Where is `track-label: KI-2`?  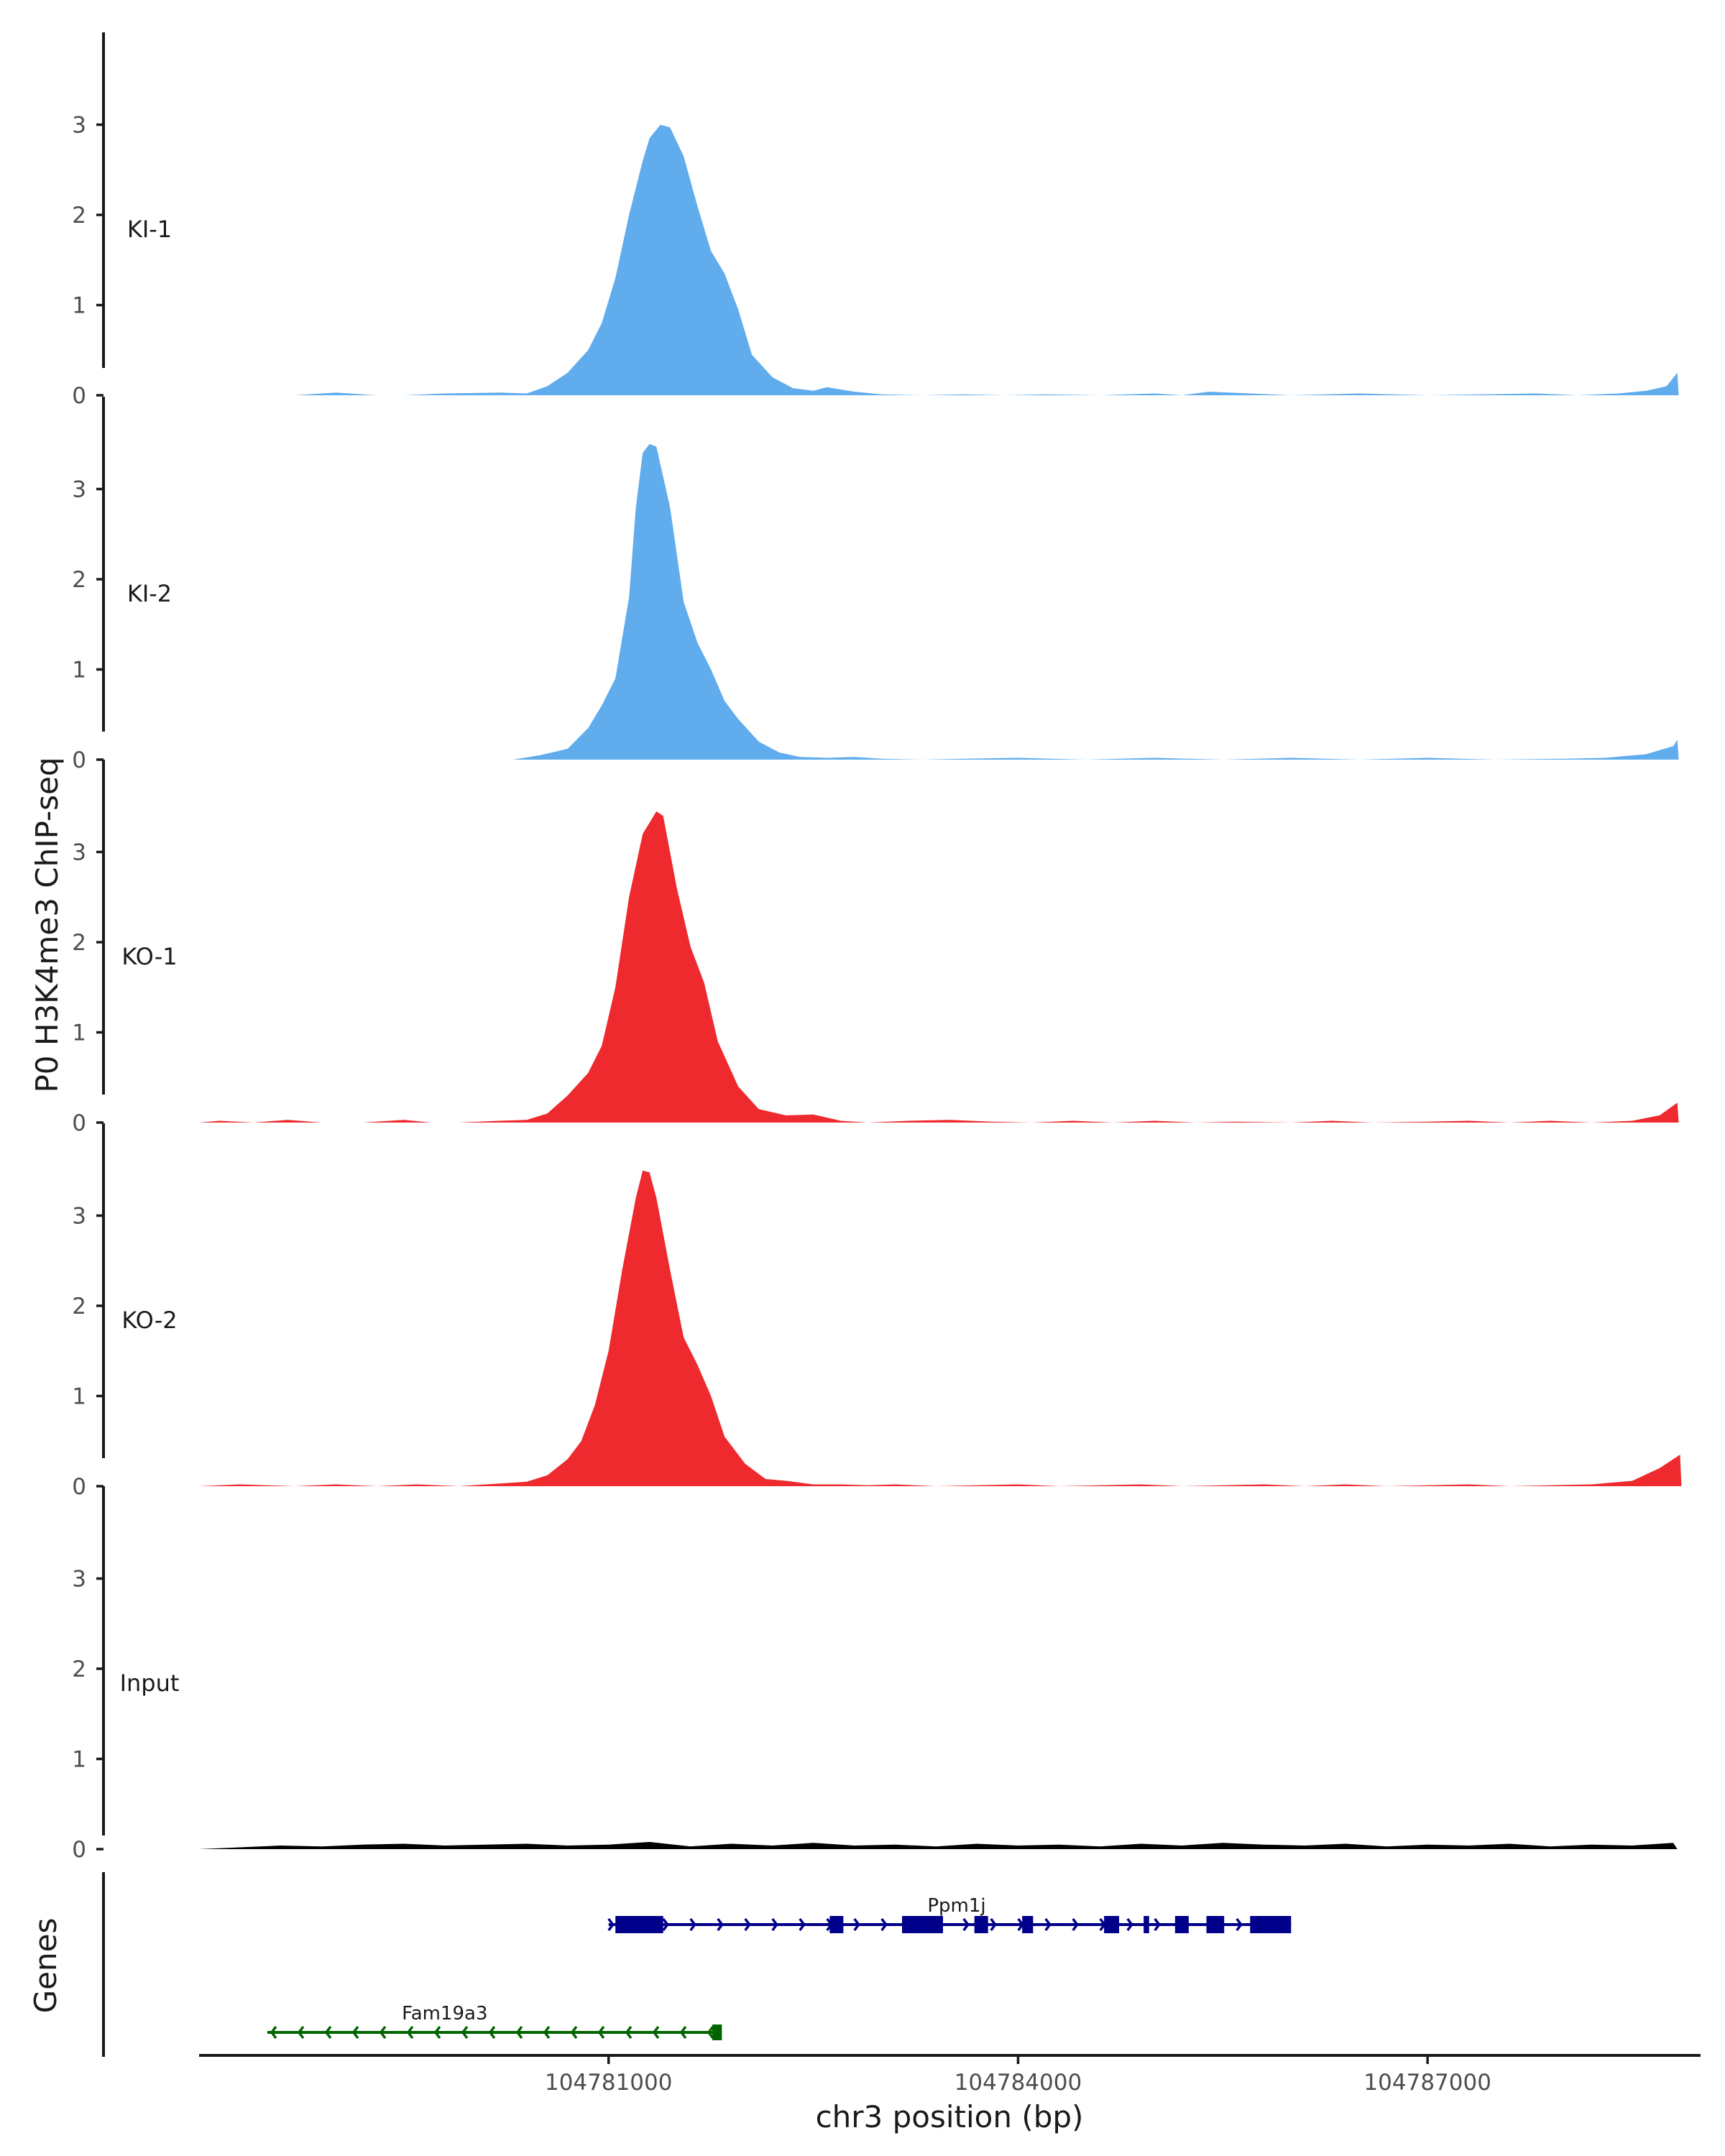 track-label: KI-2 is located at coordinates (149, 593).